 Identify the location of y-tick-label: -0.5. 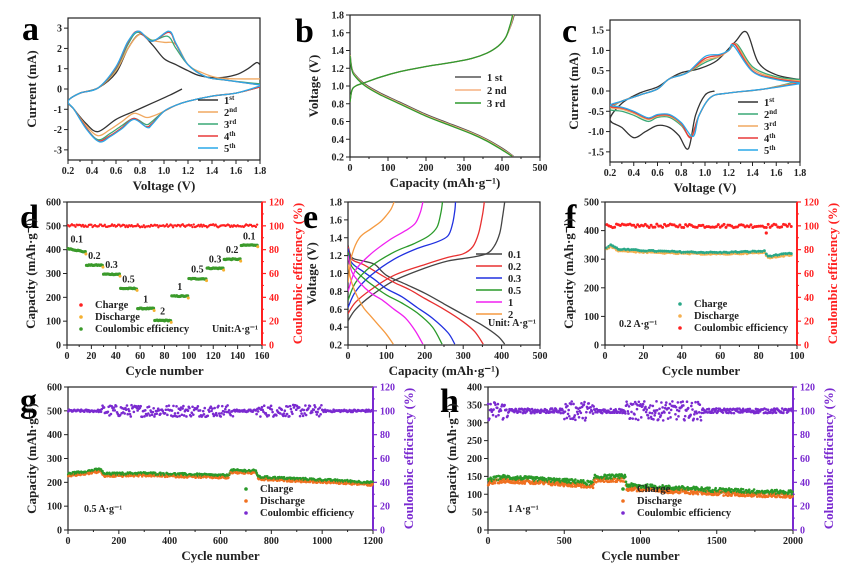
(596, 112).